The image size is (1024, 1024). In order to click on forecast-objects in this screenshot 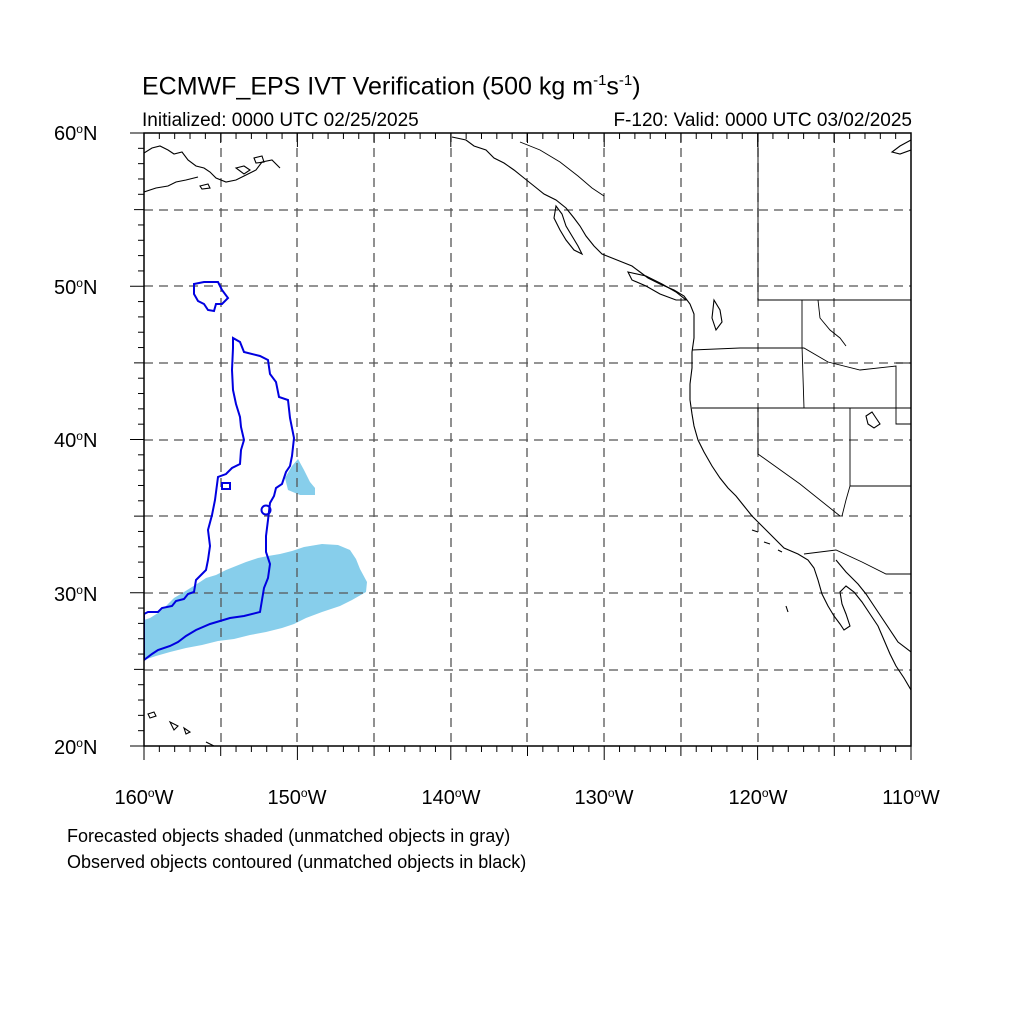, I will do `click(255, 559)`.